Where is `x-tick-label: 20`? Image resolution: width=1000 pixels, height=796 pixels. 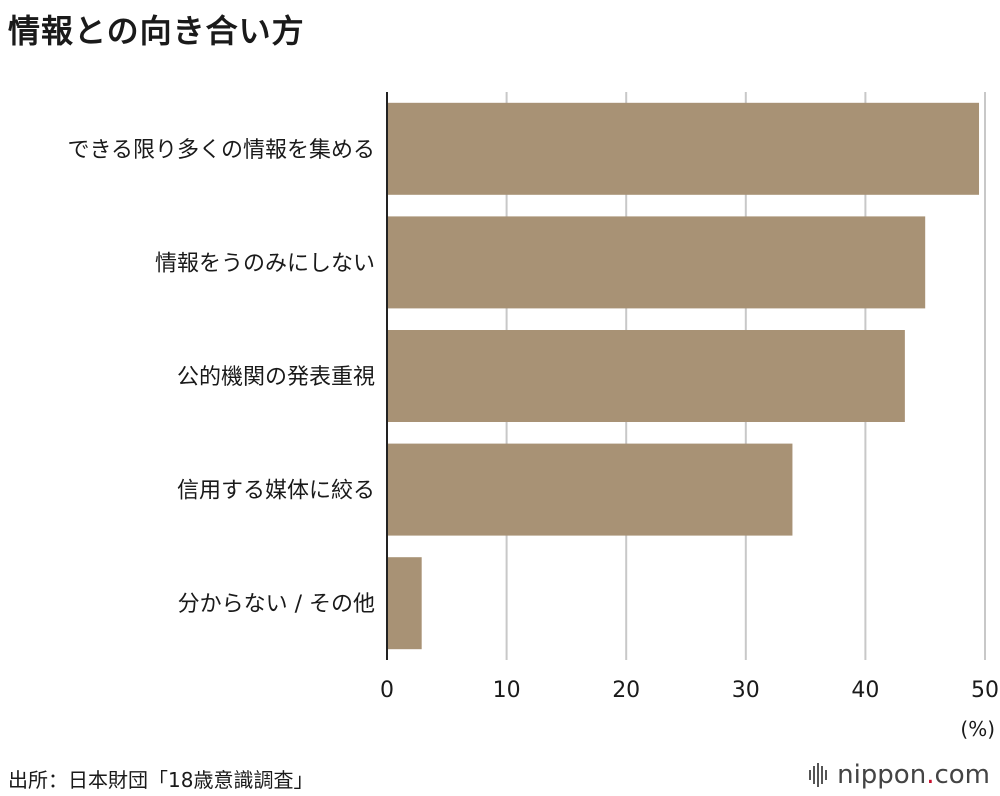
x-tick-label: 20 is located at coordinates (626, 690).